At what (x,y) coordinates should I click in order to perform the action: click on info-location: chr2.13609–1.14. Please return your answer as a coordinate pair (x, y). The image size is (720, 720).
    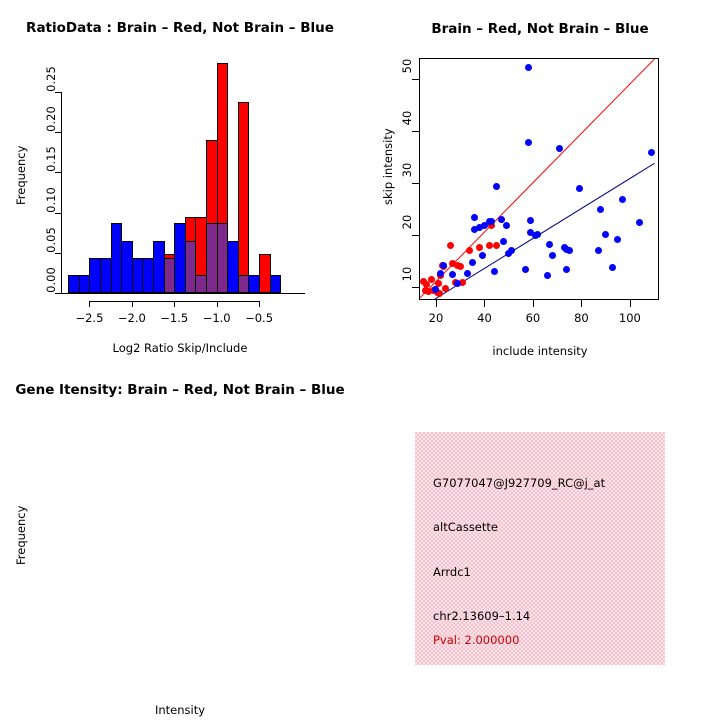
    Looking at the image, I should click on (482, 616).